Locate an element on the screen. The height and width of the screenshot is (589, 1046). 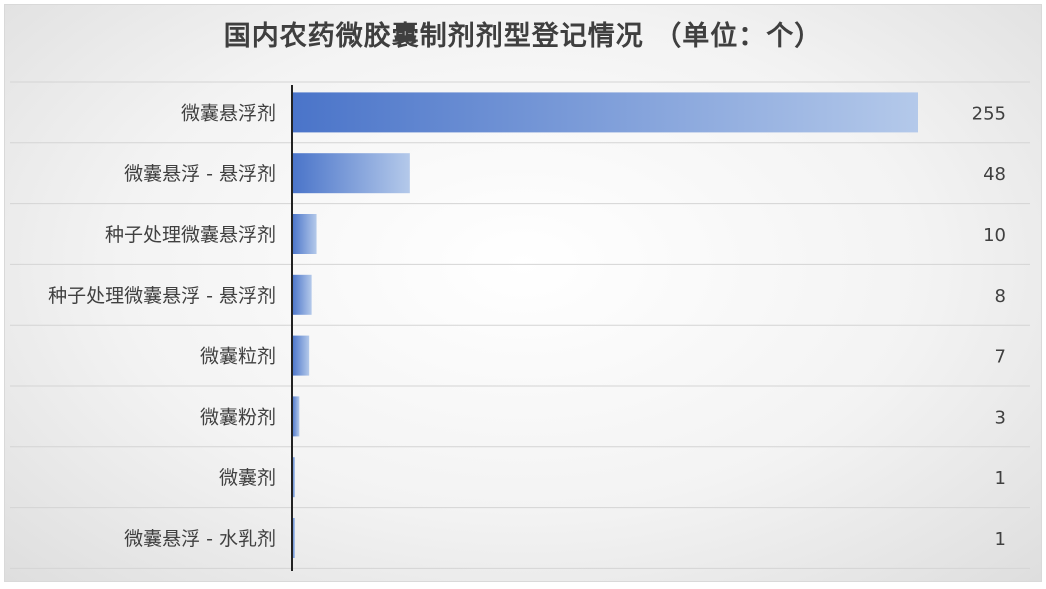
category-label: 微囊悬浮 - 水乳剂 is located at coordinates (200, 539).